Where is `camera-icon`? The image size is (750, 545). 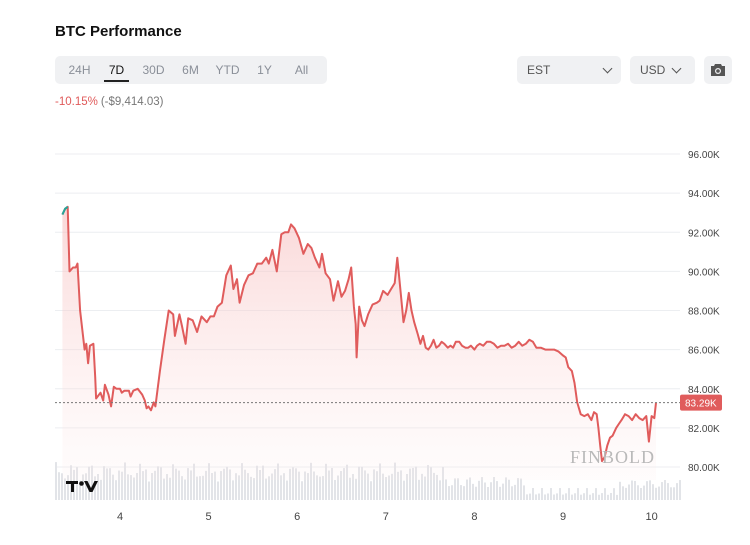
camera-icon is located at coordinates (718, 70).